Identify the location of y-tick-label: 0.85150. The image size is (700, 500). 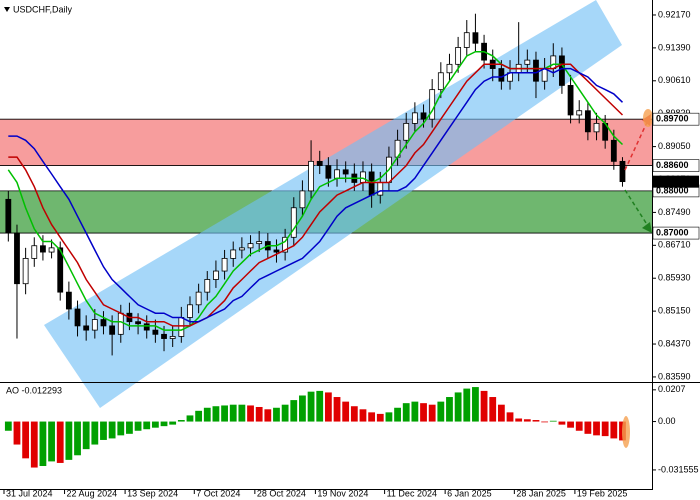
(674, 311).